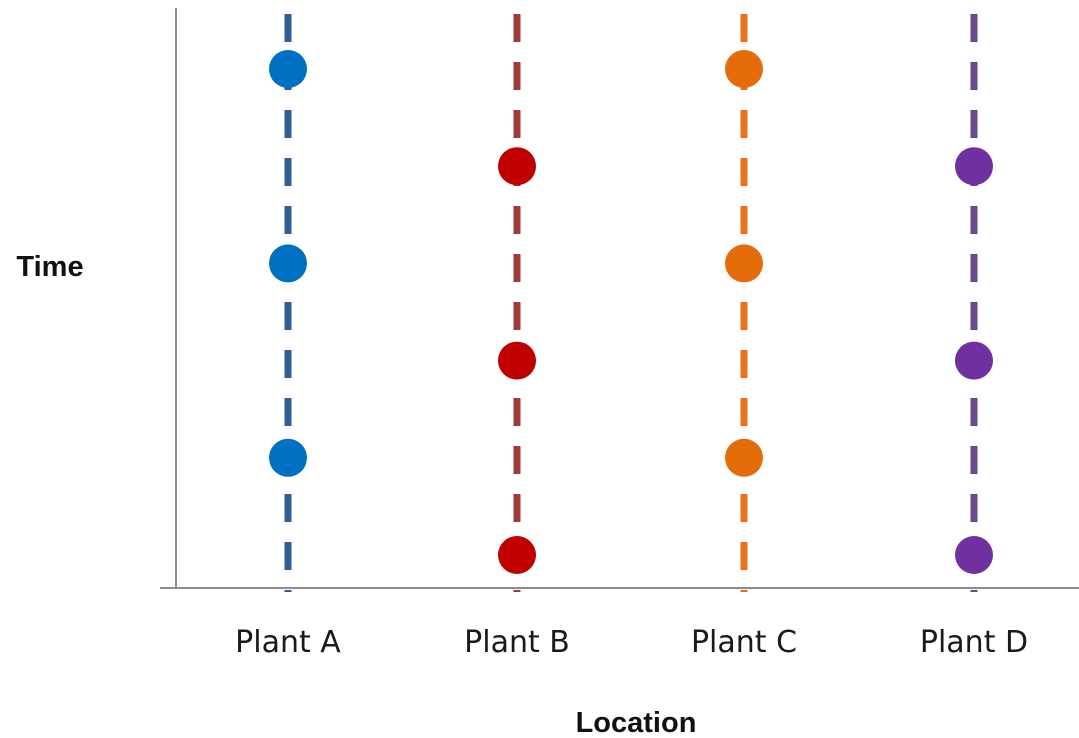 The image size is (1079, 738). I want to click on x-tick-label-plant-a: Plant A, so click(288, 642).